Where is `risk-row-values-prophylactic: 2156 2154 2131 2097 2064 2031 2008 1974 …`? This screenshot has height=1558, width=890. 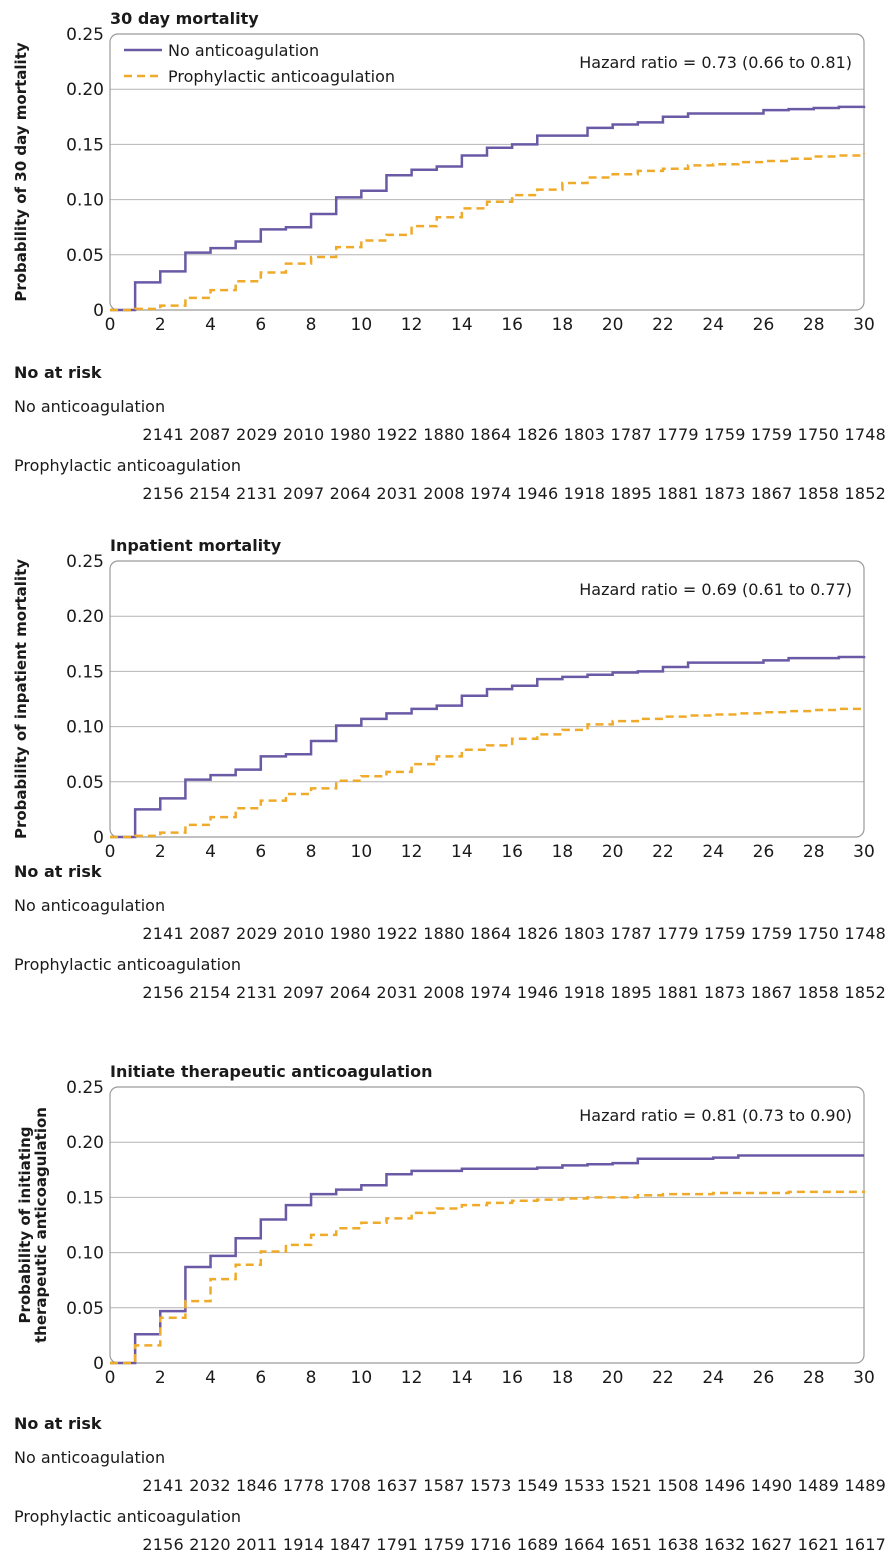
risk-row-values-prophylactic: 2156 2154 2131 2097 2064 2031 2008 1974 … is located at coordinates (514, 493).